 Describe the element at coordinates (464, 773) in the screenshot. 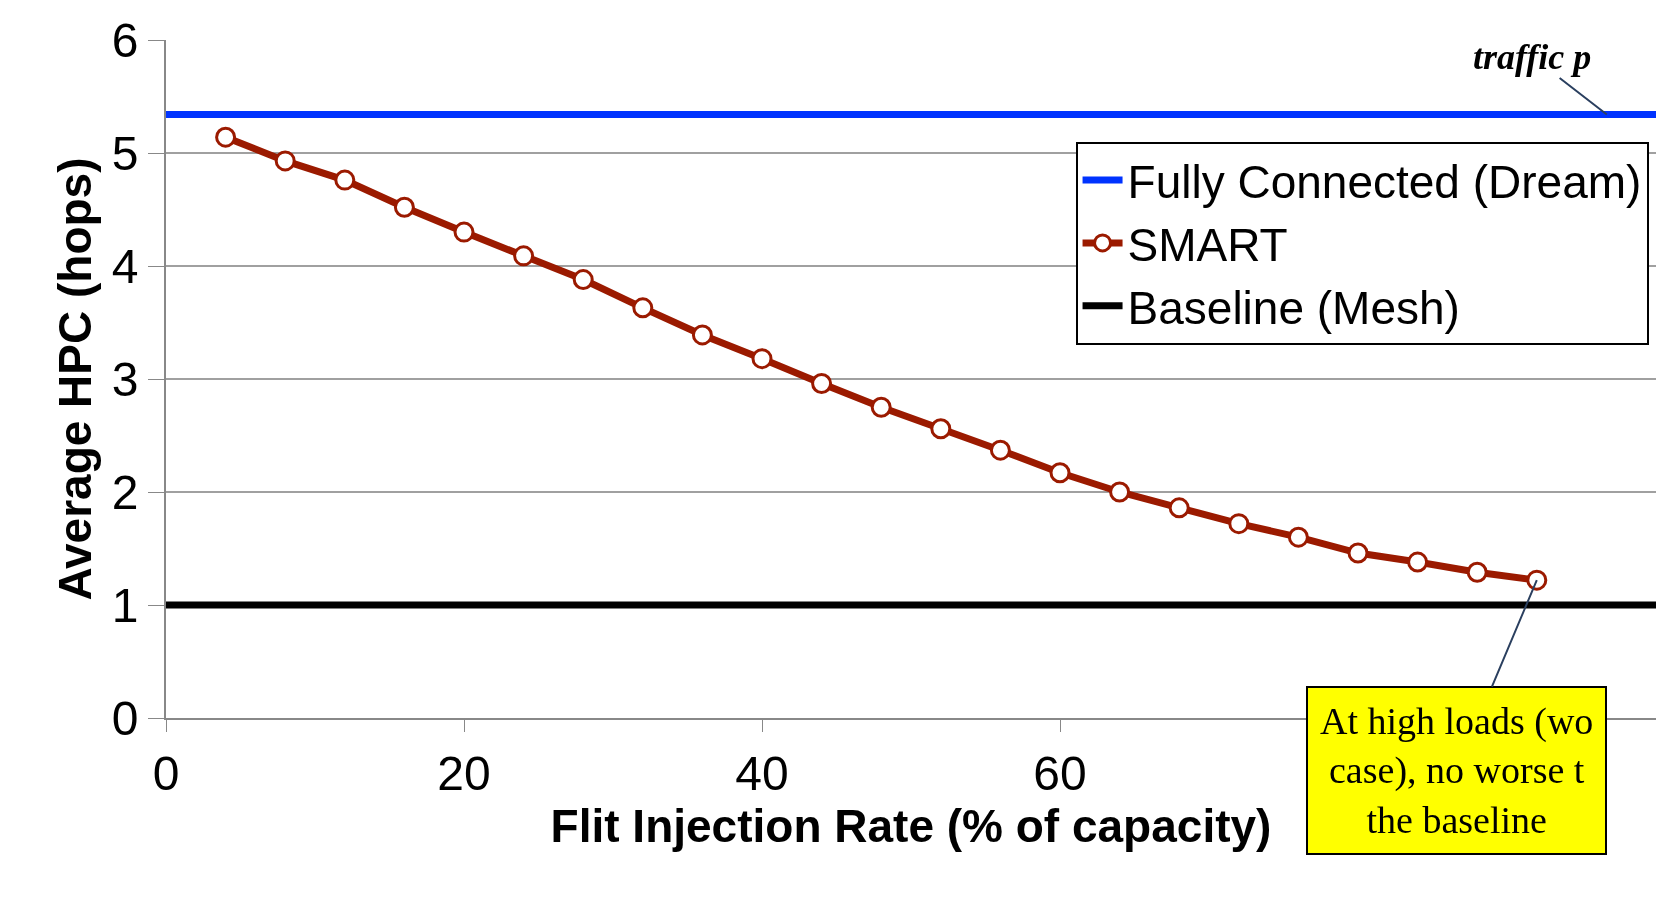

I see `x-tick-label: 20` at that location.